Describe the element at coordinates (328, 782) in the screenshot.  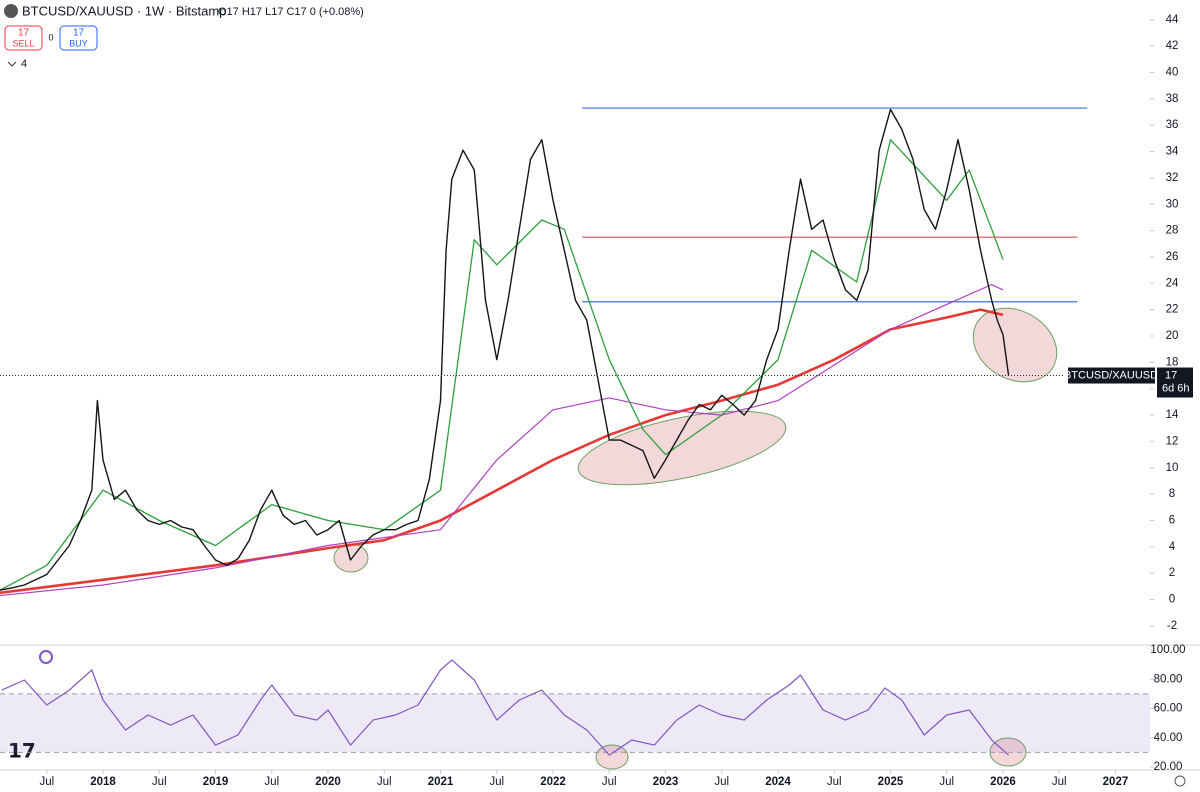
I see `x-tick-label: 2020` at that location.